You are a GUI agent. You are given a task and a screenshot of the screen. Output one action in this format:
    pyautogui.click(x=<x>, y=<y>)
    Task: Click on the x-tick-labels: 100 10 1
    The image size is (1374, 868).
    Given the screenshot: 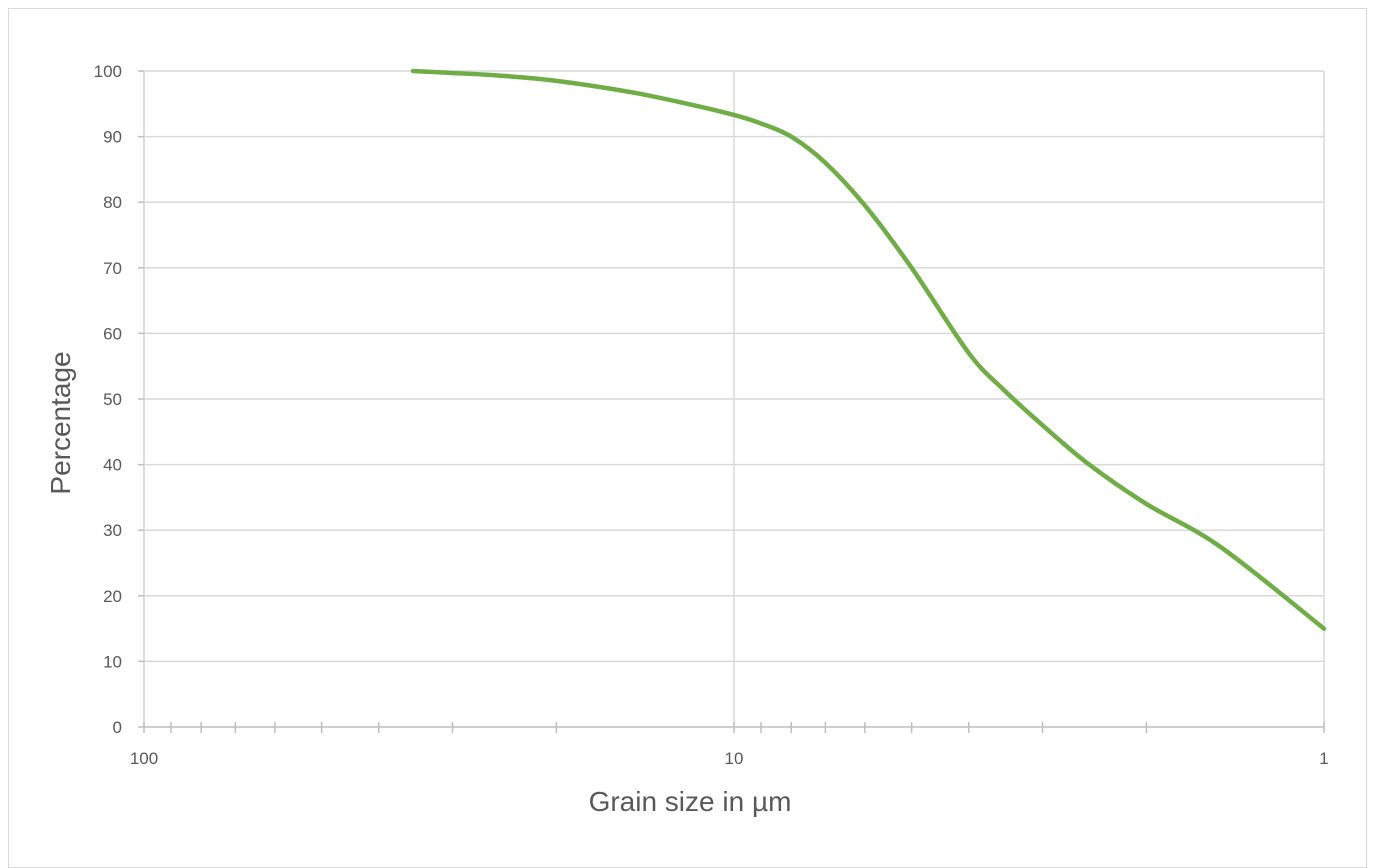 What is the action you would take?
    pyautogui.click(x=729, y=758)
    